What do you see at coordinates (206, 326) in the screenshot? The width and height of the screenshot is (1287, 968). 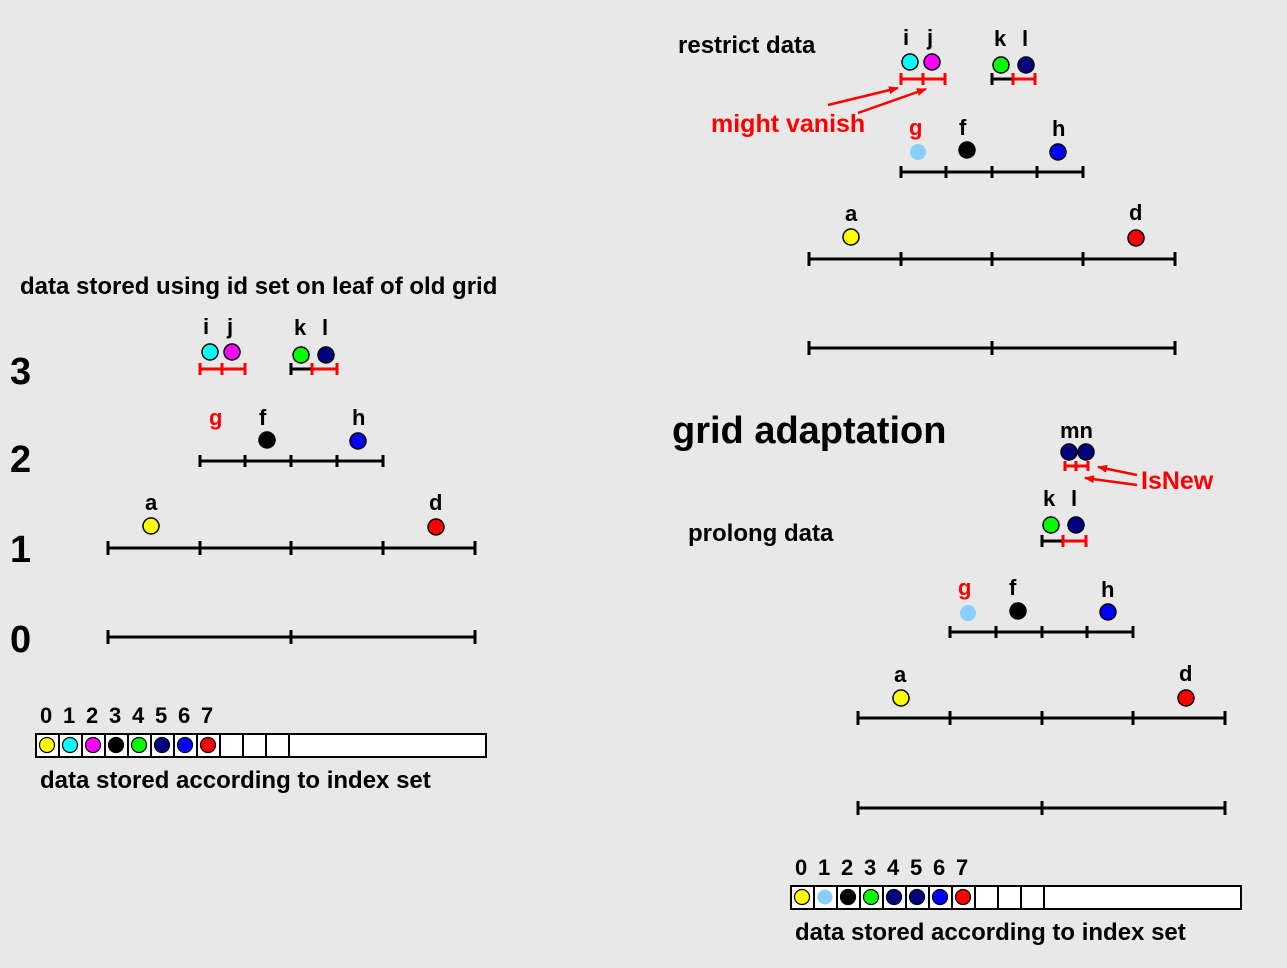 I see `label-i: i` at bounding box center [206, 326].